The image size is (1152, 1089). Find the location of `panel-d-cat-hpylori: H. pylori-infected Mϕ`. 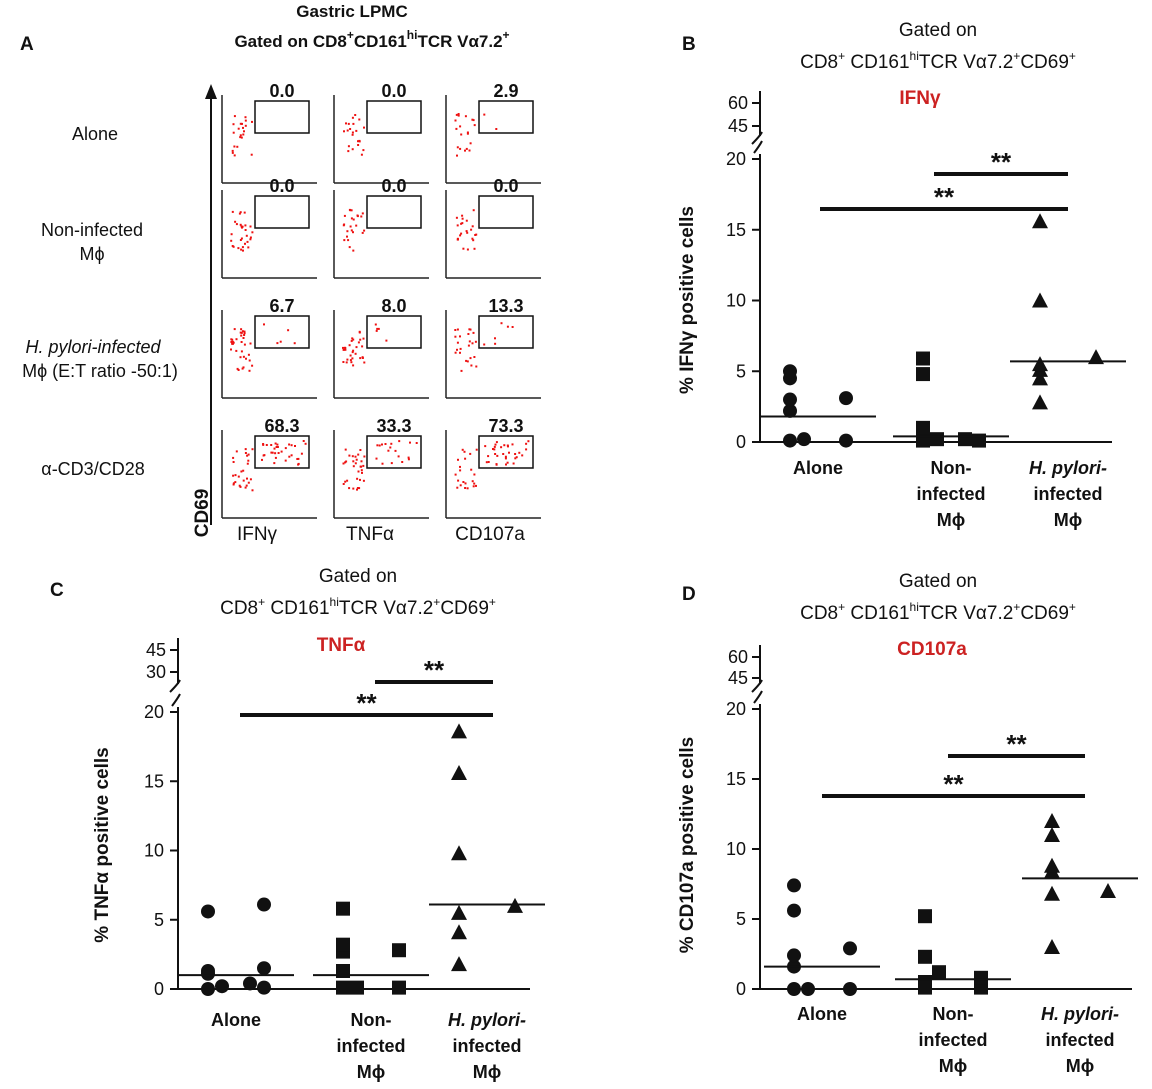

panel-d-cat-hpylori: H. pylori-infected Mϕ is located at coordinates (1080, 1040).